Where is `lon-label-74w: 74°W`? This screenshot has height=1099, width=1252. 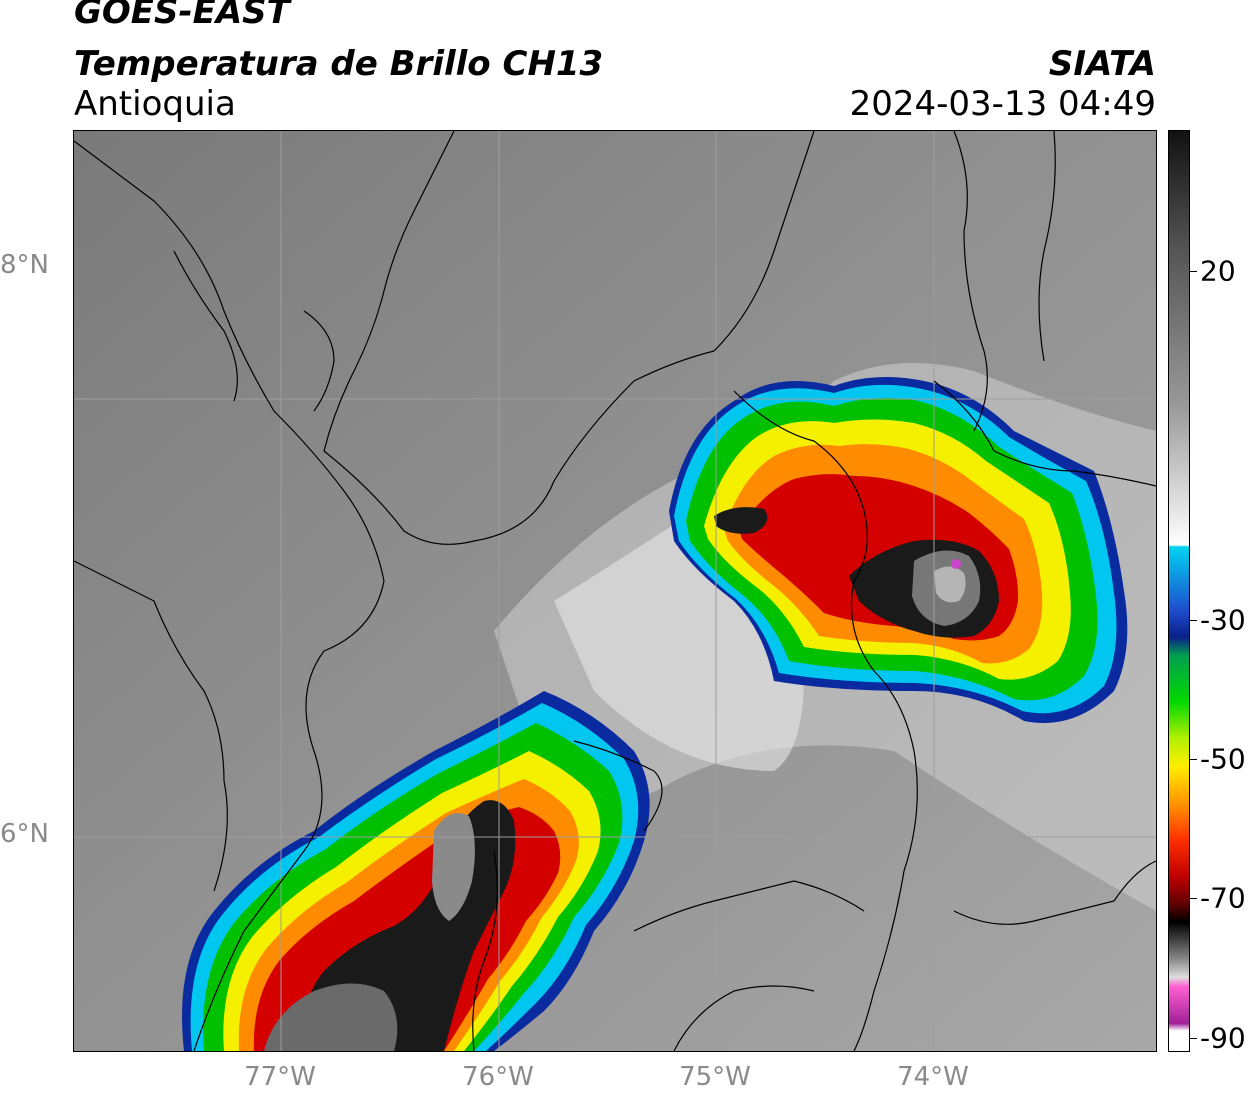
lon-label-74w: 74°W is located at coordinates (933, 1077).